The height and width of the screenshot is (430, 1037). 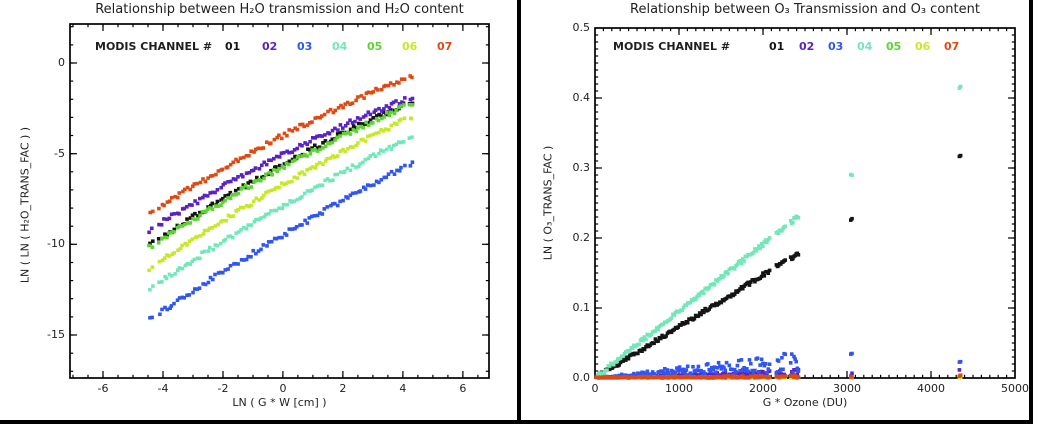 What do you see at coordinates (516, 422) in the screenshot?
I see `bottom-border` at bounding box center [516, 422].